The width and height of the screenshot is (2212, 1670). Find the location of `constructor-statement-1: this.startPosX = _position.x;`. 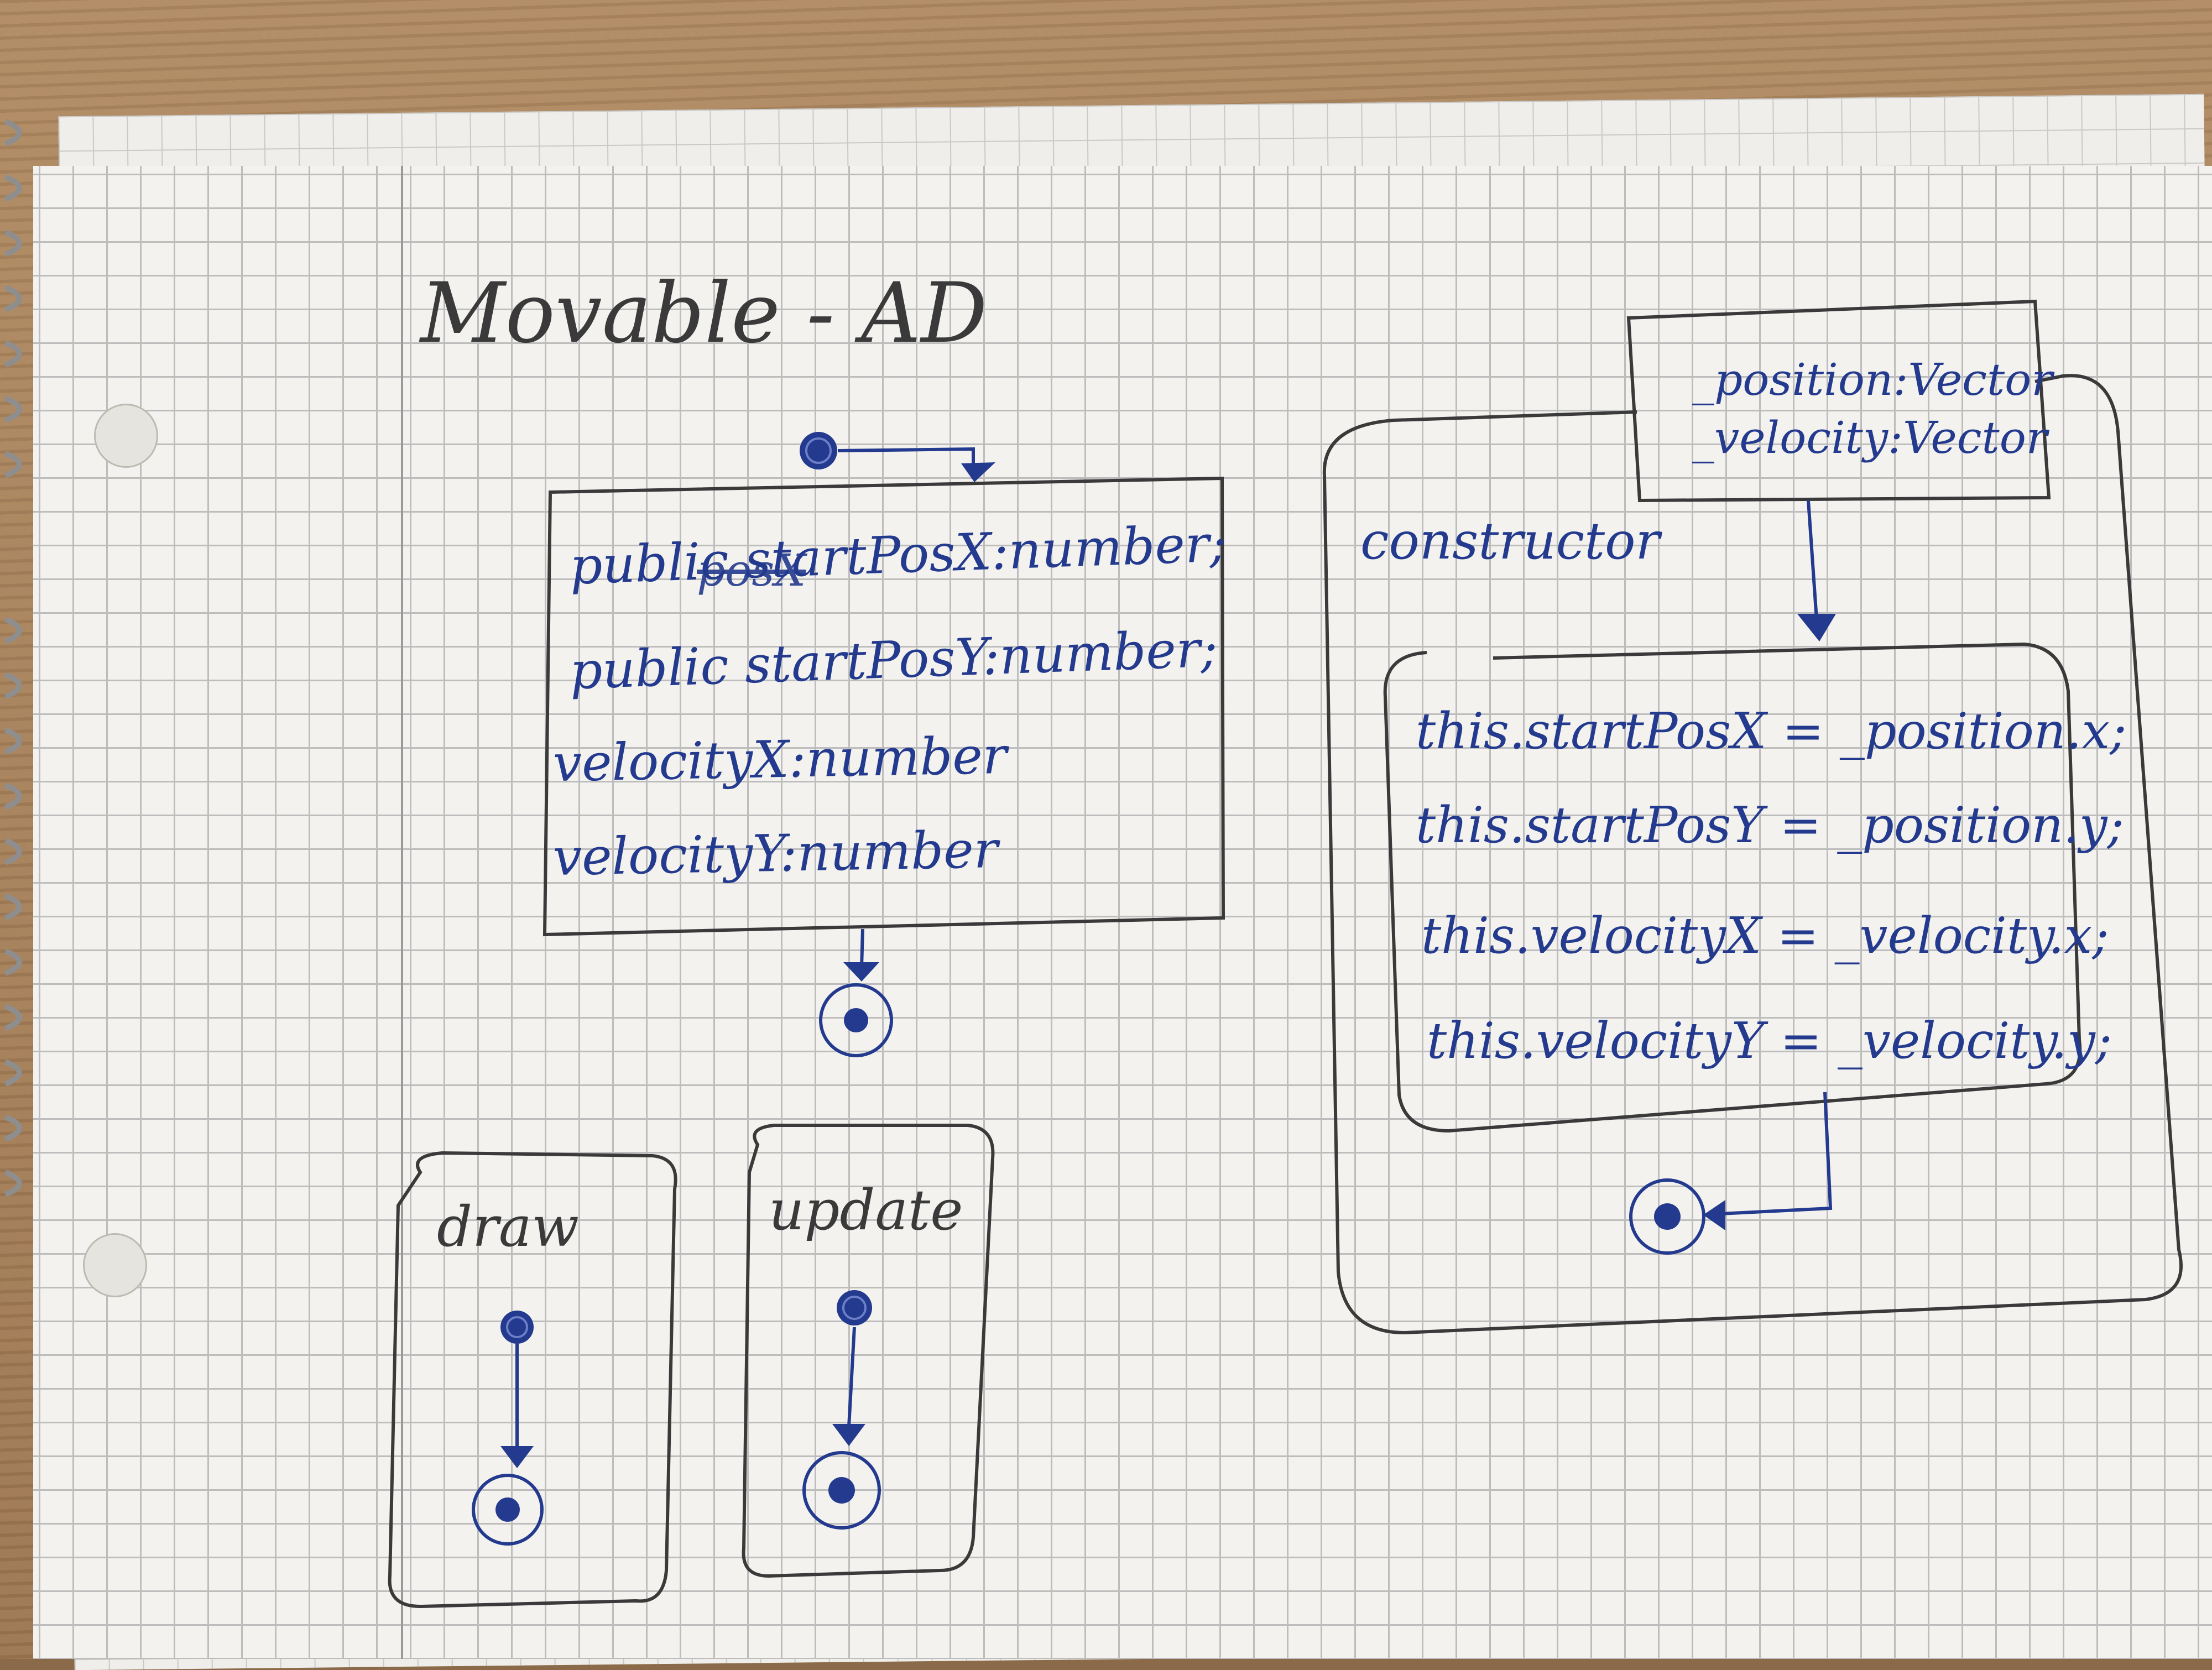

constructor-statement-1: this.startPosX = _position.x; is located at coordinates (1772, 731).